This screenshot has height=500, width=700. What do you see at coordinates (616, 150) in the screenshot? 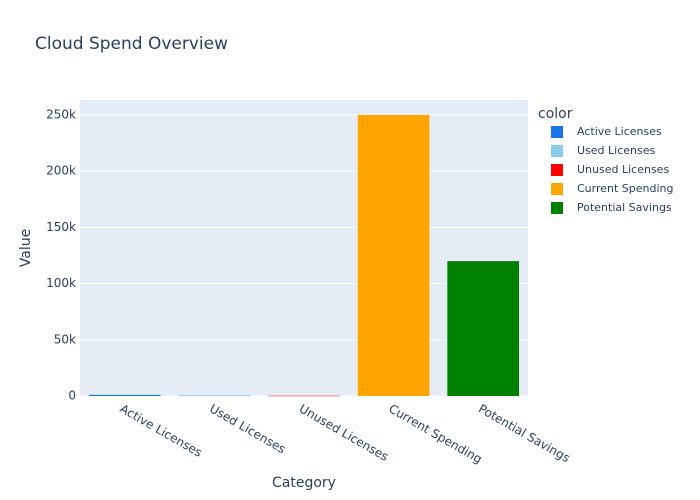
I see `legend-label: Used Licenses` at bounding box center [616, 150].